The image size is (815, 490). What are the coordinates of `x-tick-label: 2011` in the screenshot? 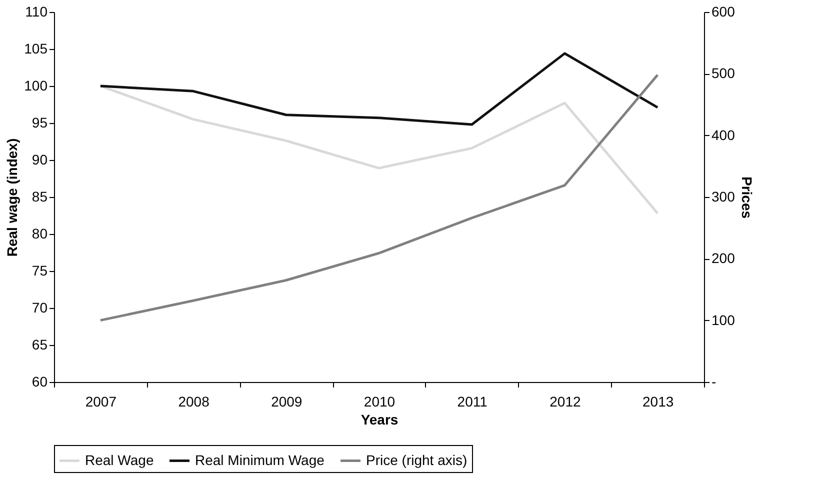 It's located at (472, 402).